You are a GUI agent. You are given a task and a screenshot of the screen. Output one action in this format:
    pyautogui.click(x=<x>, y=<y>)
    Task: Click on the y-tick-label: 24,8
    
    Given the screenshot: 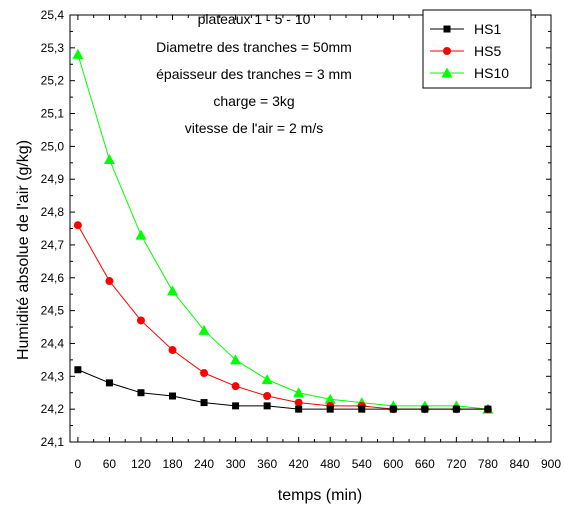 What is the action you would take?
    pyautogui.click(x=53, y=212)
    